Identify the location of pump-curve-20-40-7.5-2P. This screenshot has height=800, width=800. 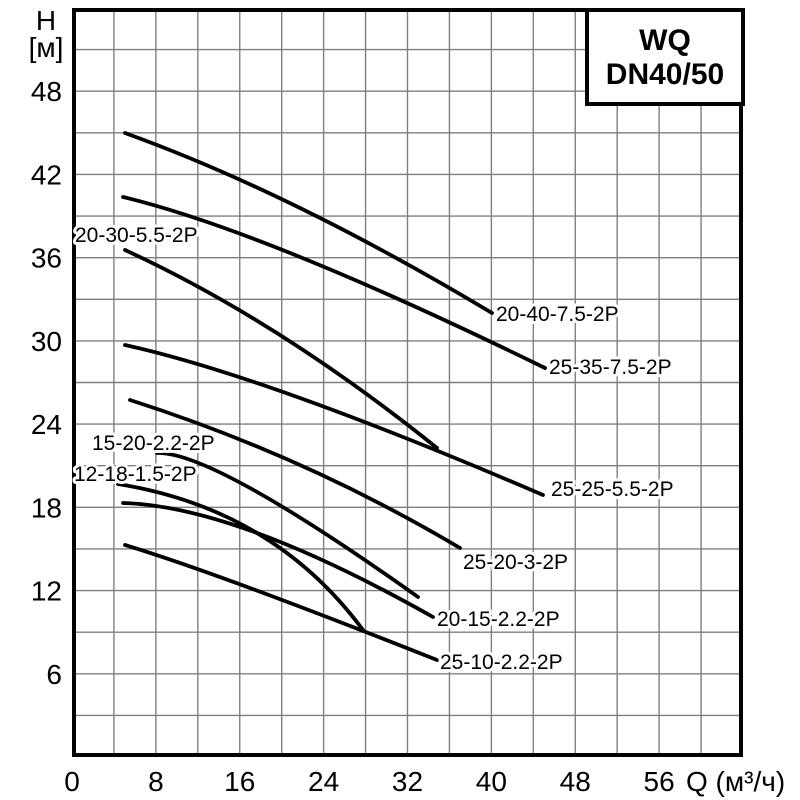
(308, 223).